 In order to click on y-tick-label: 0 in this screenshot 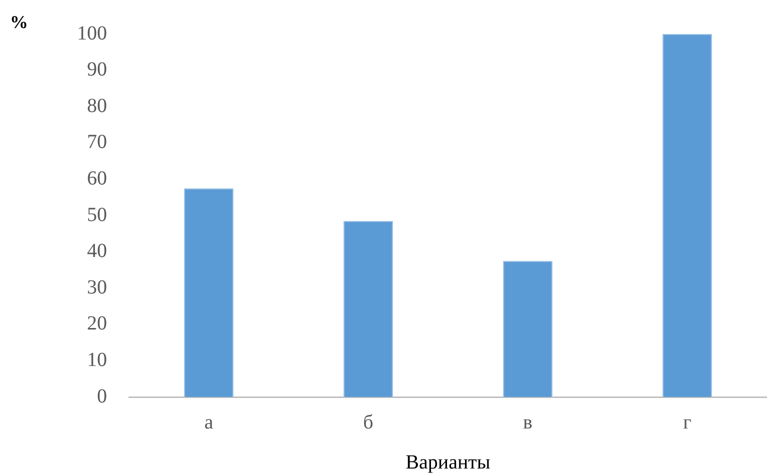, I will do `click(102, 396)`.